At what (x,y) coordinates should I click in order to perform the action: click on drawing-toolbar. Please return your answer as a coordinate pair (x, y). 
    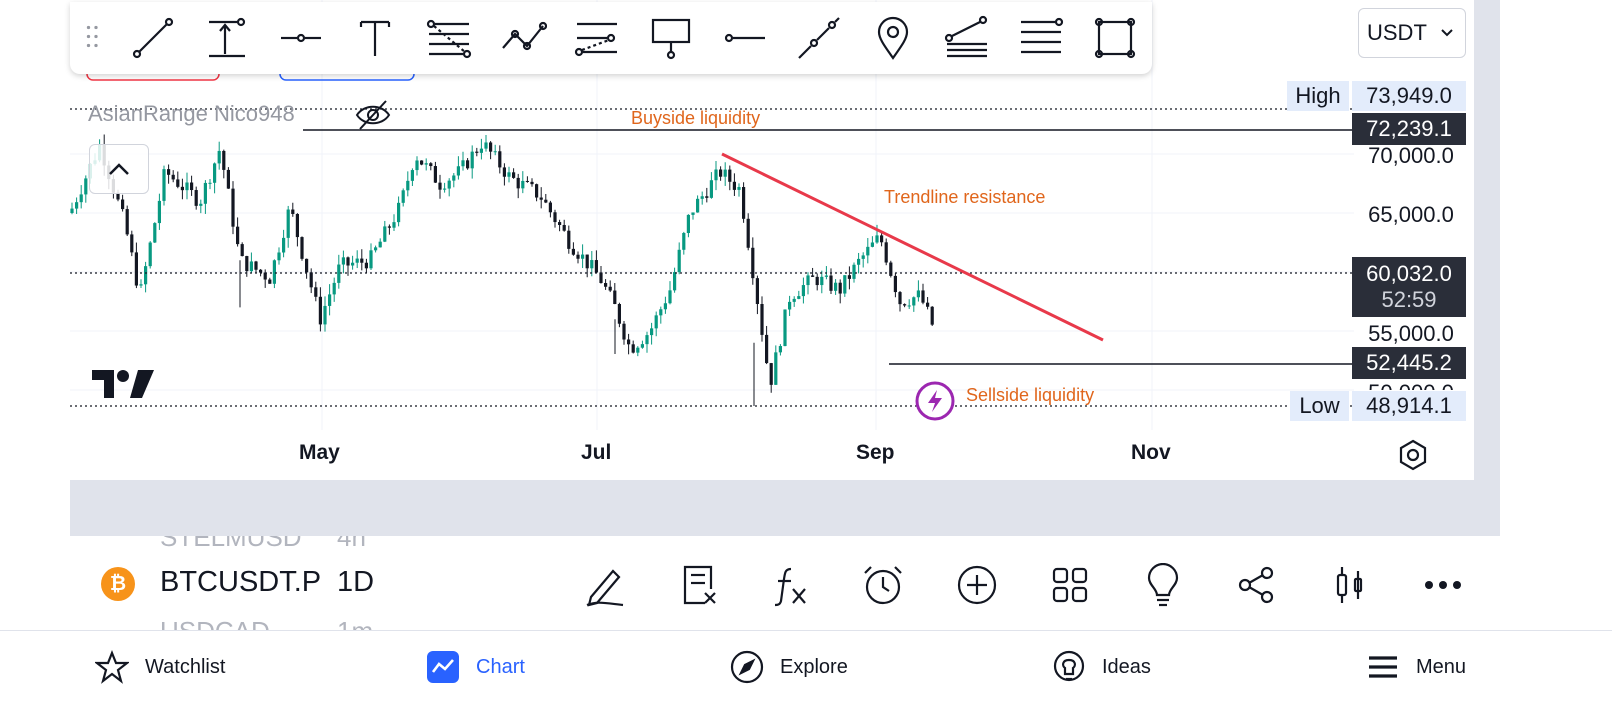
    Looking at the image, I should click on (611, 38).